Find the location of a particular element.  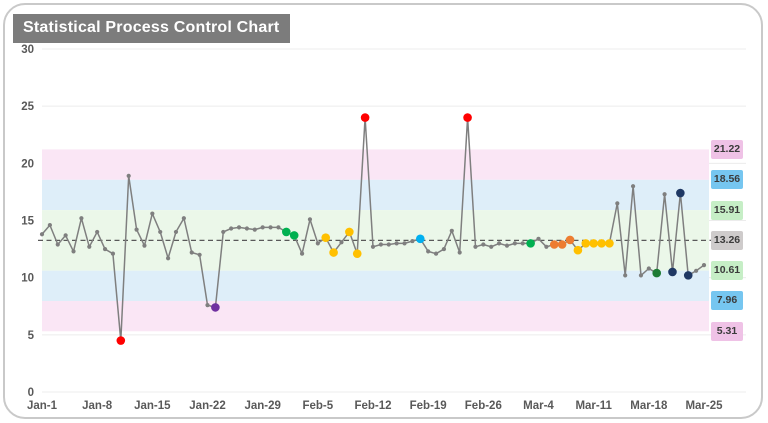

x-axis-tick-label: Mar-25 is located at coordinates (704, 406).